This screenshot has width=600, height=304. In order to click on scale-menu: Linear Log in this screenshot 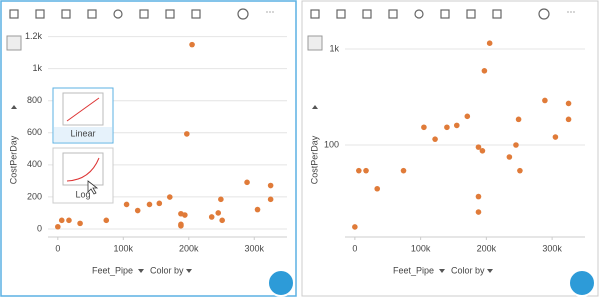, I will do `click(83, 145)`.